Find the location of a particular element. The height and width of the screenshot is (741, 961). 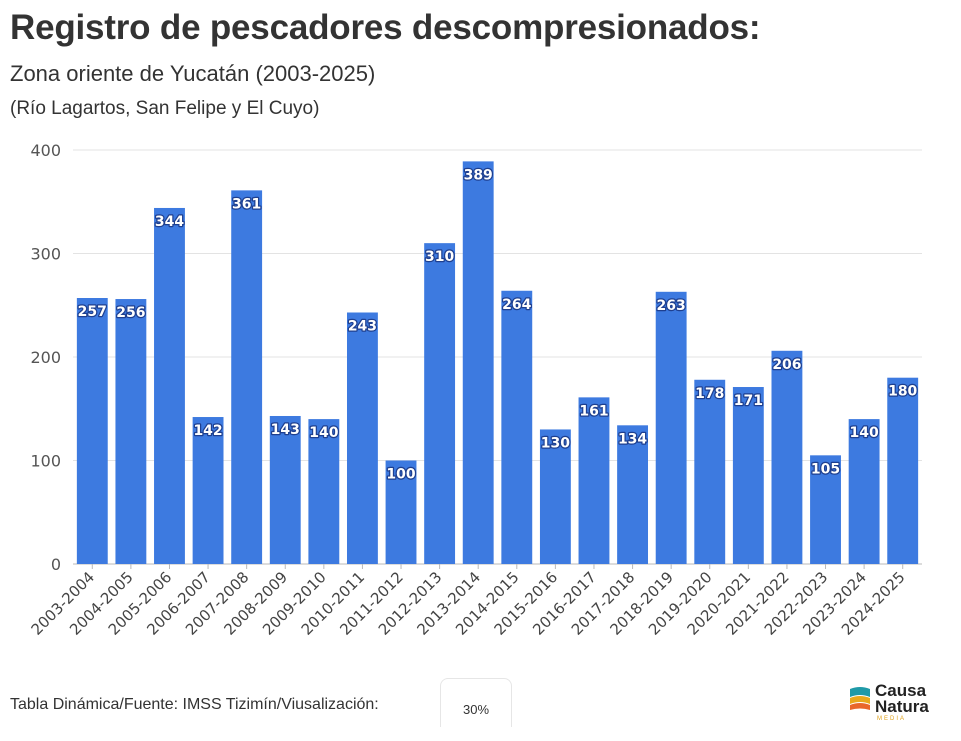

bar-2013-2014 is located at coordinates (478, 362).